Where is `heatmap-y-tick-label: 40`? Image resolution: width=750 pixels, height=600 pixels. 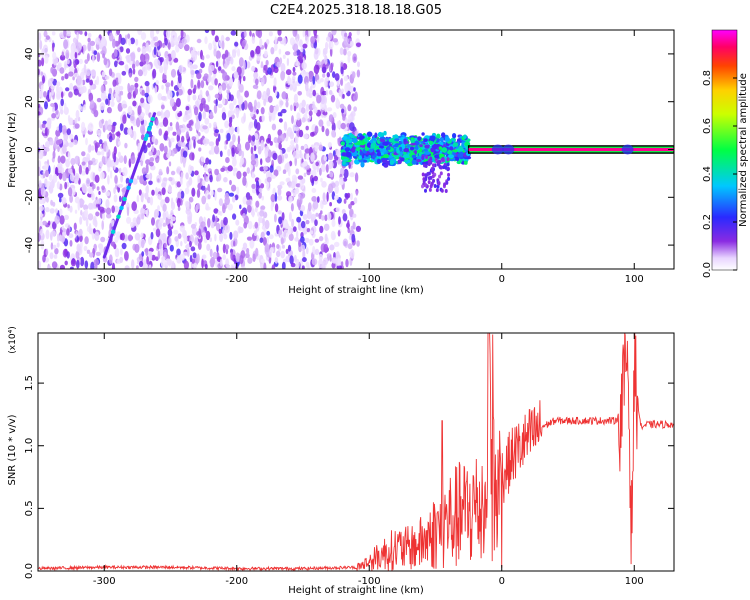 heatmap-y-tick-label: 40 is located at coordinates (29, 54).